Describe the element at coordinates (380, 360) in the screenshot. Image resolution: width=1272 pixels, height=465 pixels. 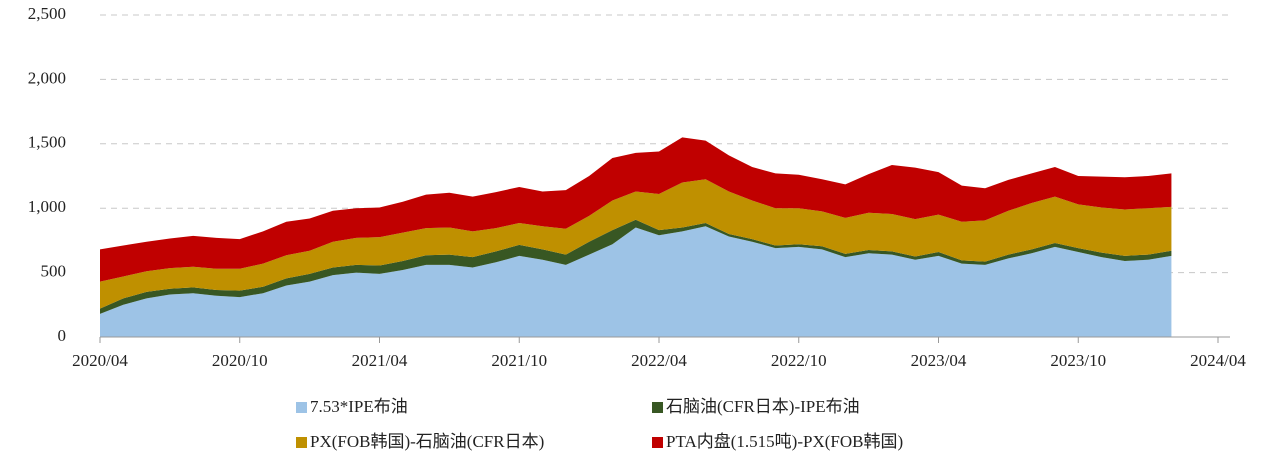
I see `x-tick-label: 2021/04` at that location.